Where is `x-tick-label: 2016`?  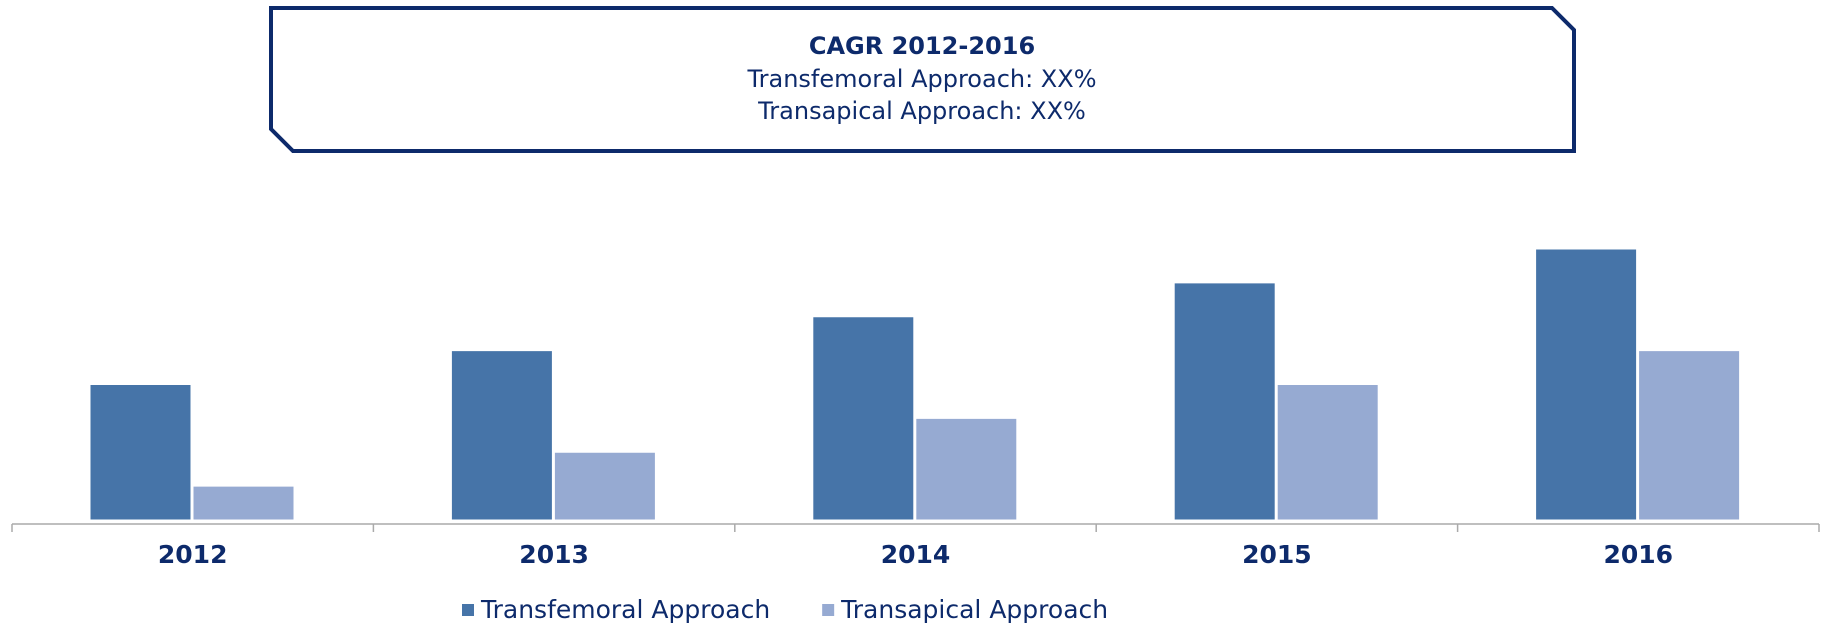
x-tick-label: 2016 is located at coordinates (1639, 554).